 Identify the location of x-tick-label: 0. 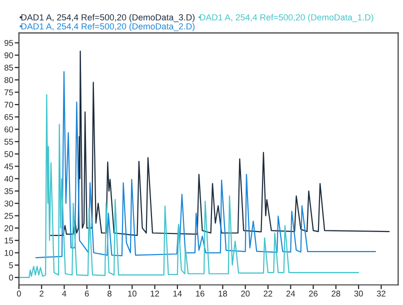
(18, 293).